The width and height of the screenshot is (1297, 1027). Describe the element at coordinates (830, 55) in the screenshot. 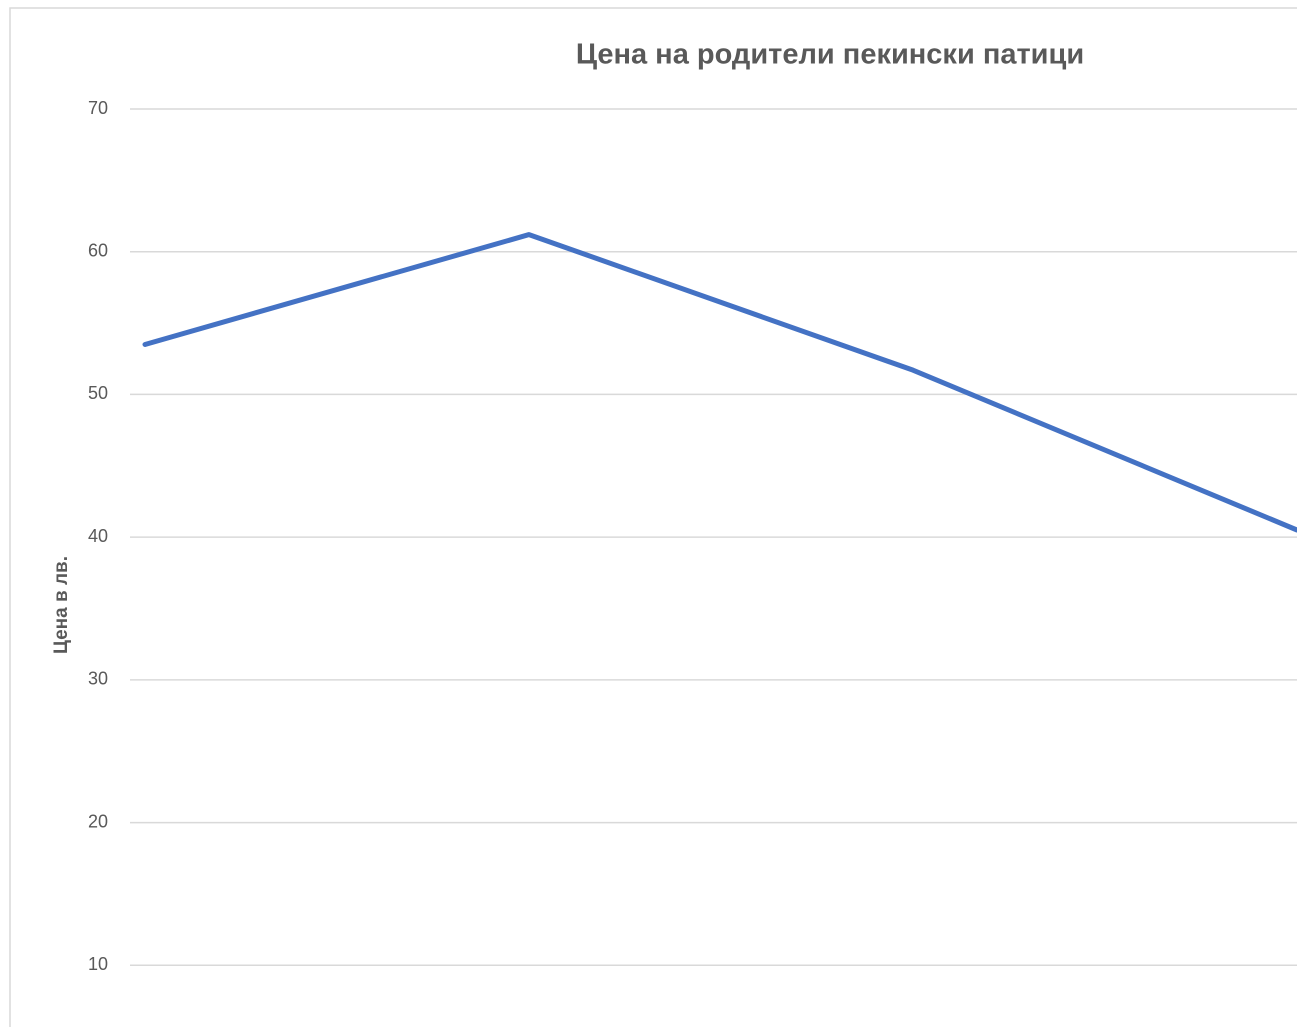

I see `chart-title: Цена на родители пекински патици` at that location.